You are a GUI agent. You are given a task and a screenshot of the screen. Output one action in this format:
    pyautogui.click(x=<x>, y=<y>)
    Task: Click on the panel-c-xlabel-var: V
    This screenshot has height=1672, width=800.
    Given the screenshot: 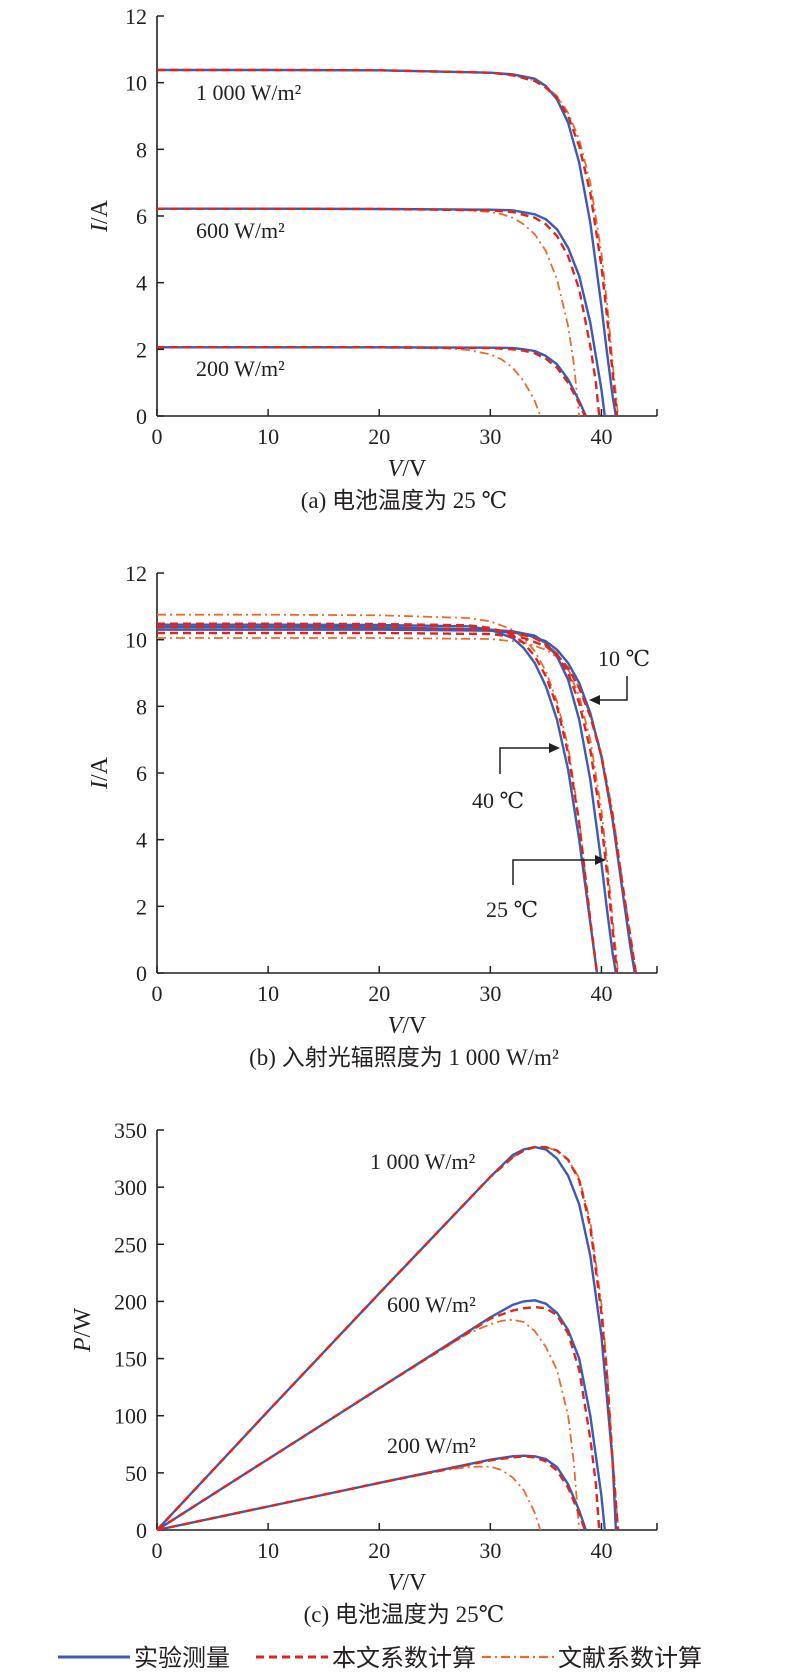 What is the action you would take?
    pyautogui.click(x=396, y=1583)
    